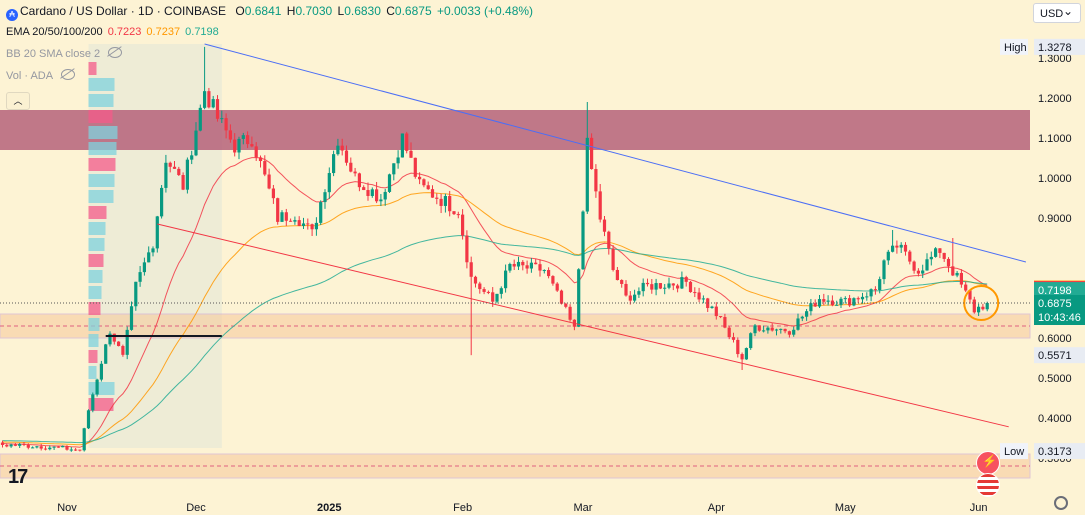 The width and height of the screenshot is (1085, 515). I want to click on bb-legend: BB 20 SMA close 2, so click(65, 53).